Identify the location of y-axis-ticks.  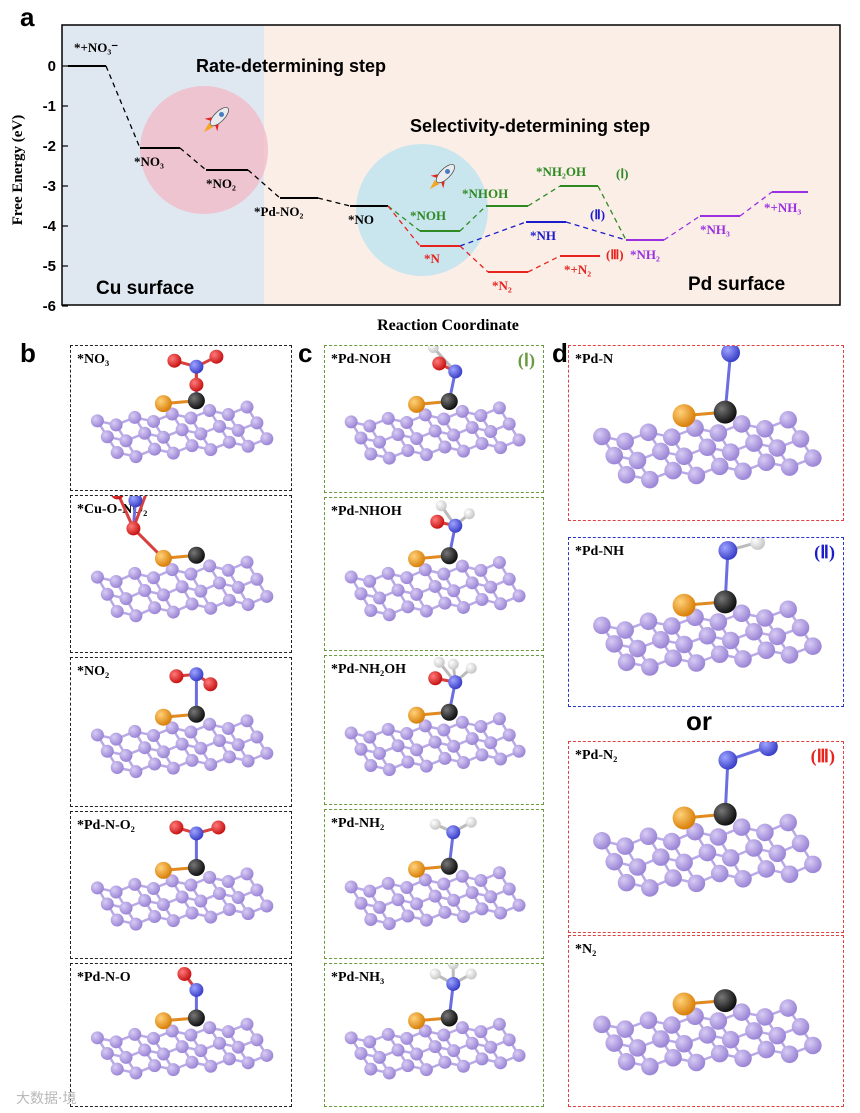
(65, 186).